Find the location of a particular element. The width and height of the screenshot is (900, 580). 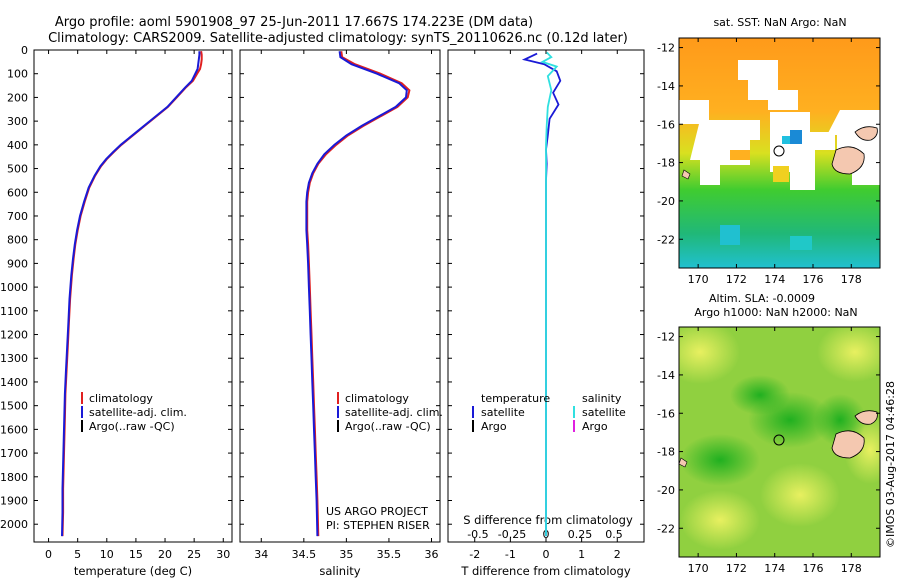

sla-low is located at coordinates (760, 395).